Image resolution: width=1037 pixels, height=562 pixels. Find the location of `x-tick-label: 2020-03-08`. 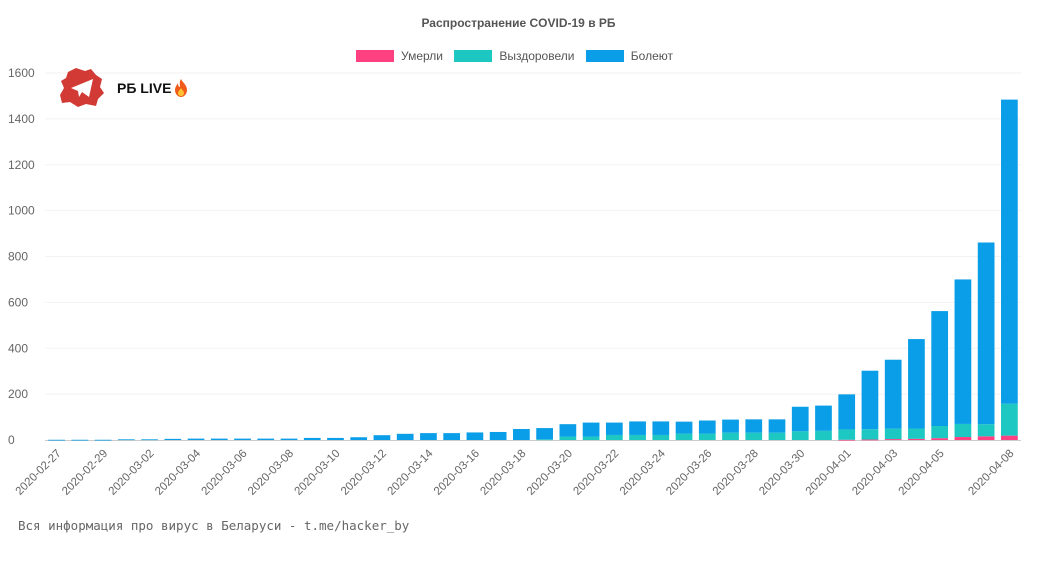

x-tick-label: 2020-03-08 is located at coordinates (271, 473).